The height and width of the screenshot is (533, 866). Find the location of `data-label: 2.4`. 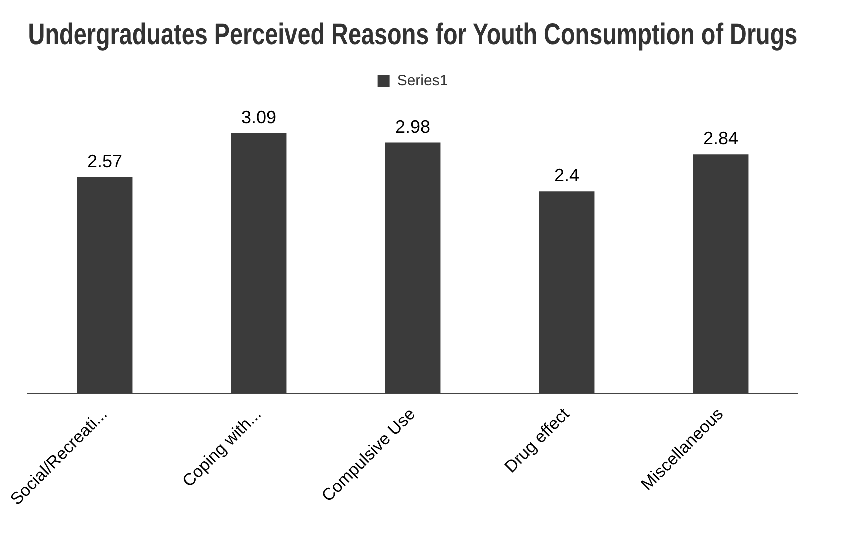

data-label: 2.4 is located at coordinates (567, 176).